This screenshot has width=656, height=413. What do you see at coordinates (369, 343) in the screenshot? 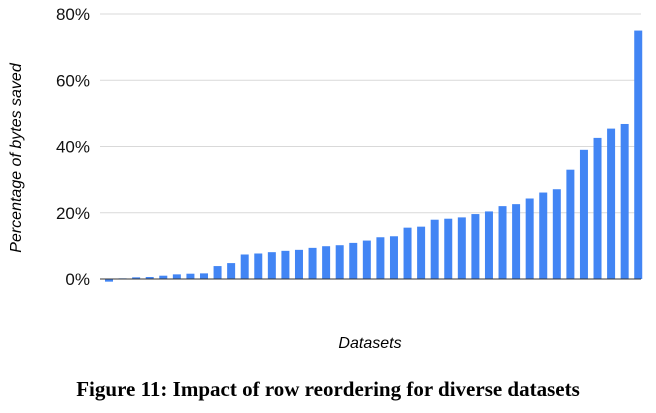
I see `x-axis-label: Datasets` at bounding box center [369, 343].